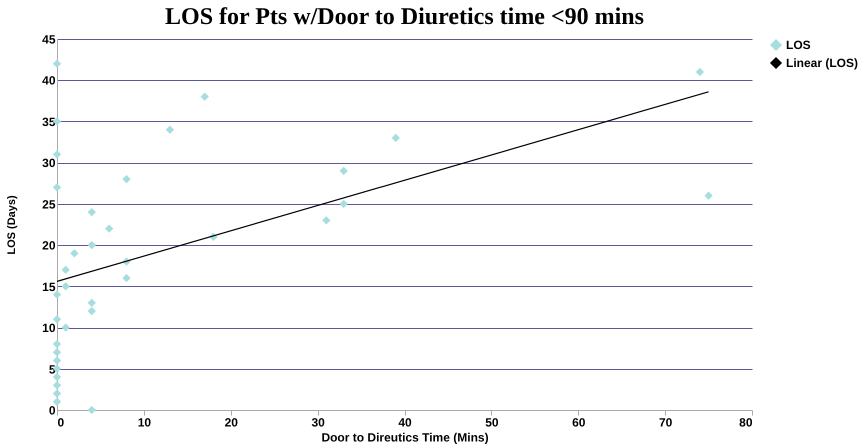  I want to click on x-tick-label: 80, so click(746, 423).